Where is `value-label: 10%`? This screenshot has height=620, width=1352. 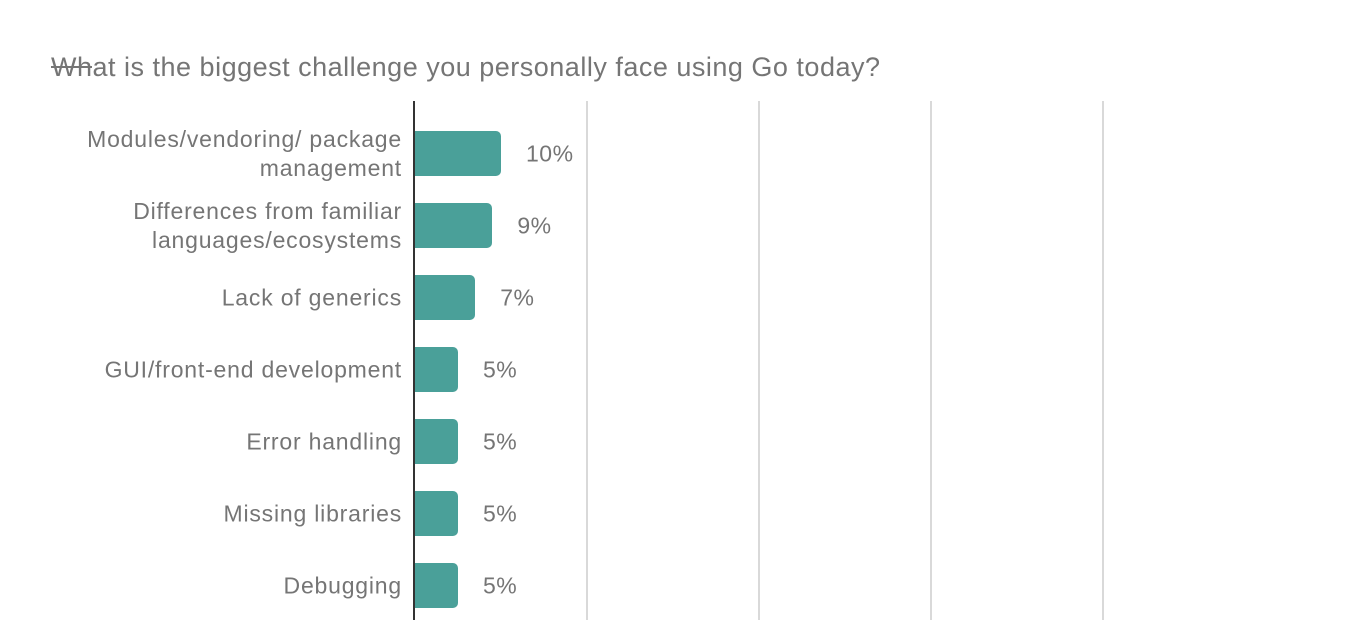 value-label: 10% is located at coordinates (550, 153).